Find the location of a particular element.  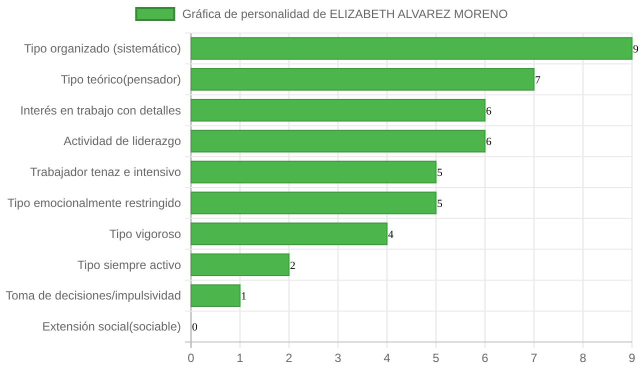

x-tick-label: 9 is located at coordinates (632, 358).